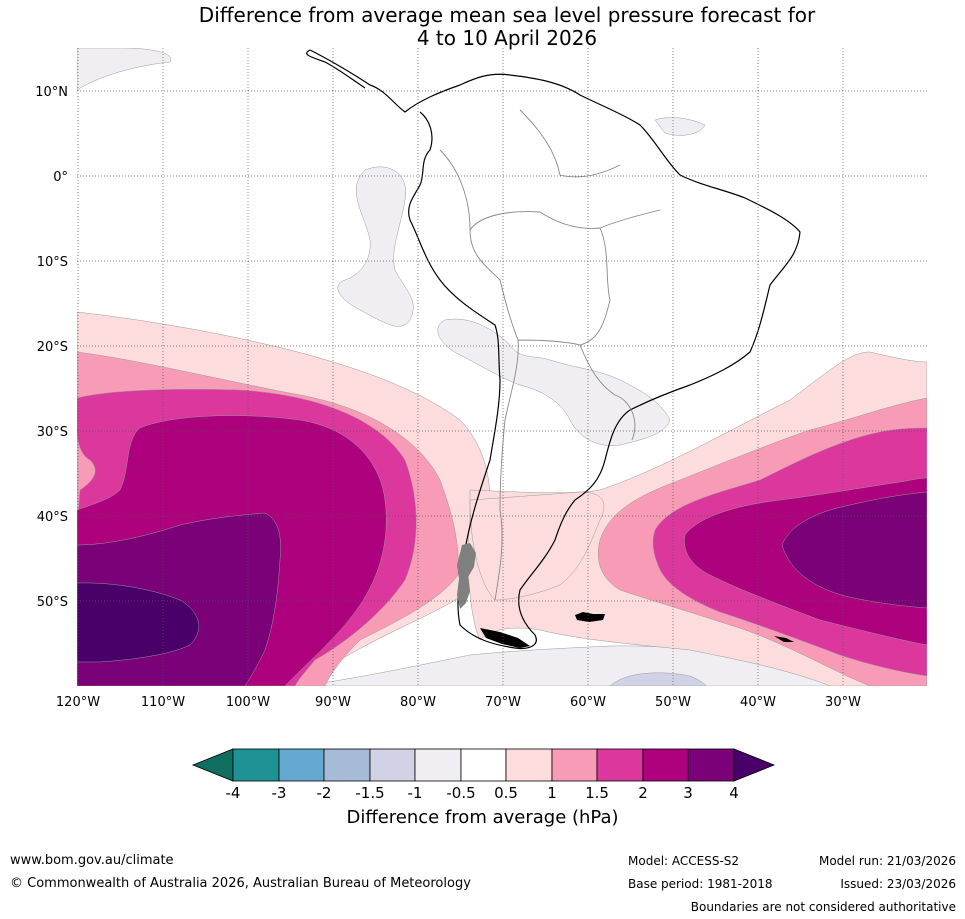 This screenshot has width=965, height=919. I want to click on colorbar, so click(483, 765).